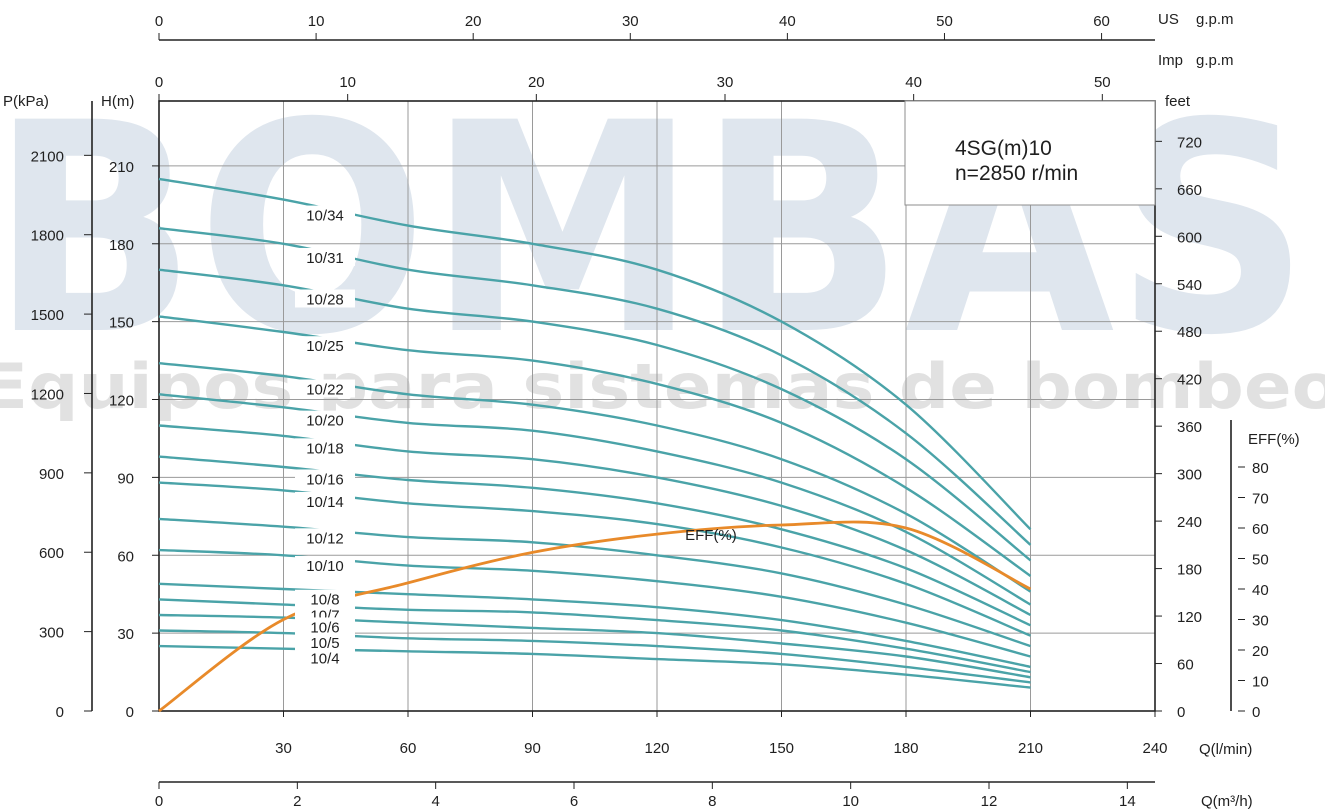 Image resolution: width=1325 pixels, height=812 pixels. What do you see at coordinates (1256, 712) in the screenshot?
I see `eff-tick-label: 0` at bounding box center [1256, 712].